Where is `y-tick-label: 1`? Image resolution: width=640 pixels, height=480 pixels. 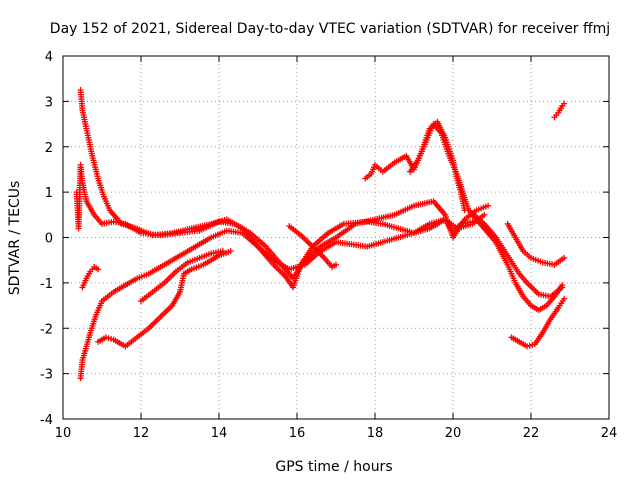
y-tick-label: 1 is located at coordinates (49, 193).